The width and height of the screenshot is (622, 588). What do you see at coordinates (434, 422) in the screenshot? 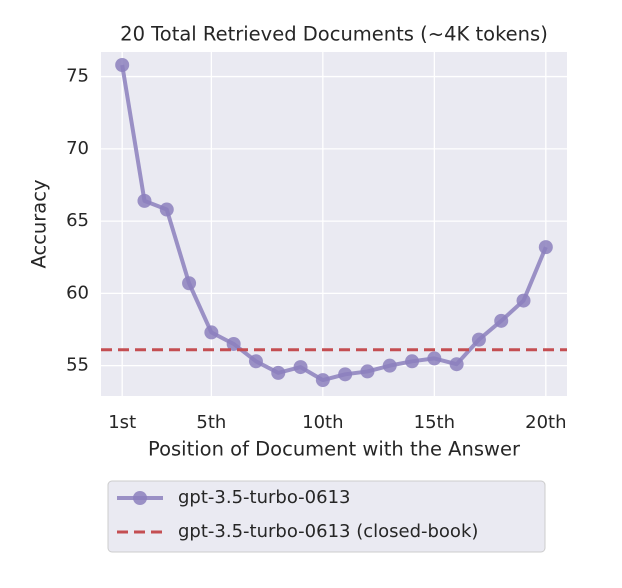
I see `x-tick-label: 15th` at bounding box center [434, 422].